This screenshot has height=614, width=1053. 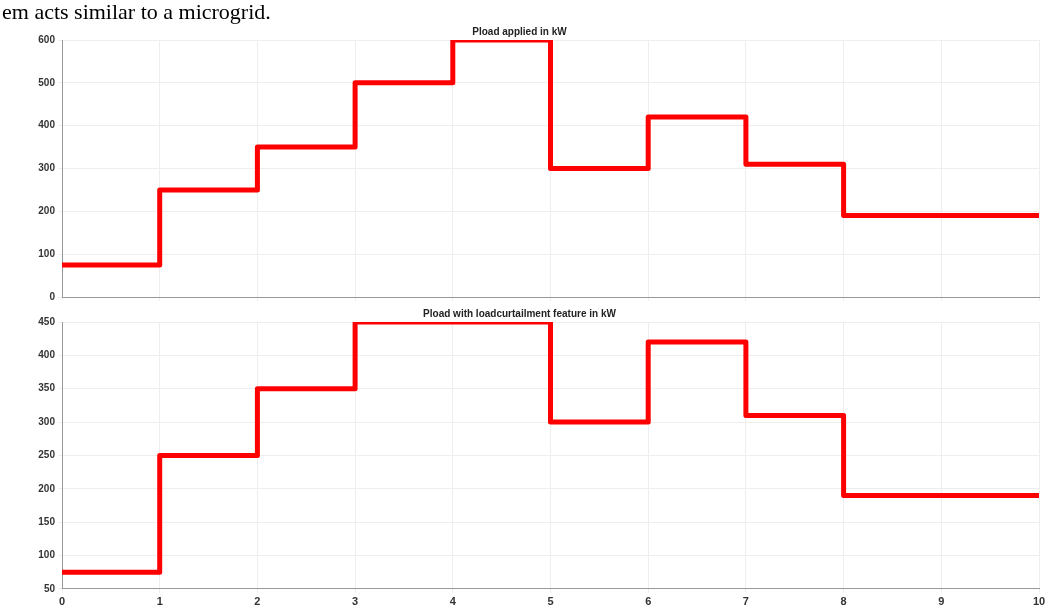 I want to click on x-tick-label: 2, so click(x=257, y=601).